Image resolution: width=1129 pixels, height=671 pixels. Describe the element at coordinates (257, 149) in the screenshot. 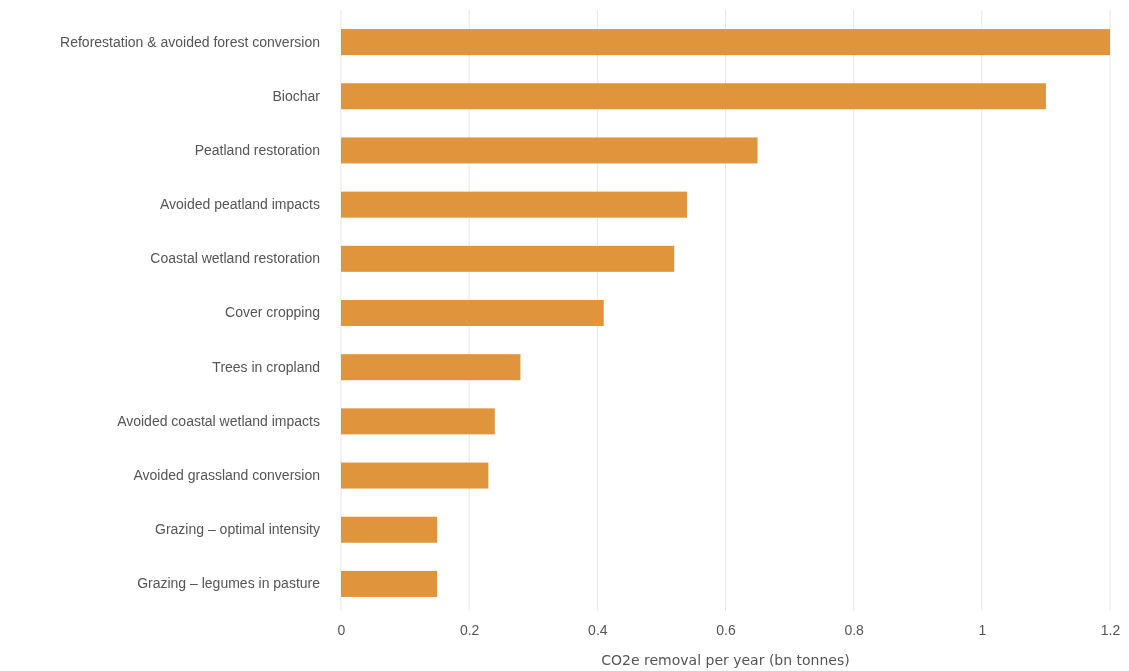

I see `y-tick-label: Peatland restoration` at that location.